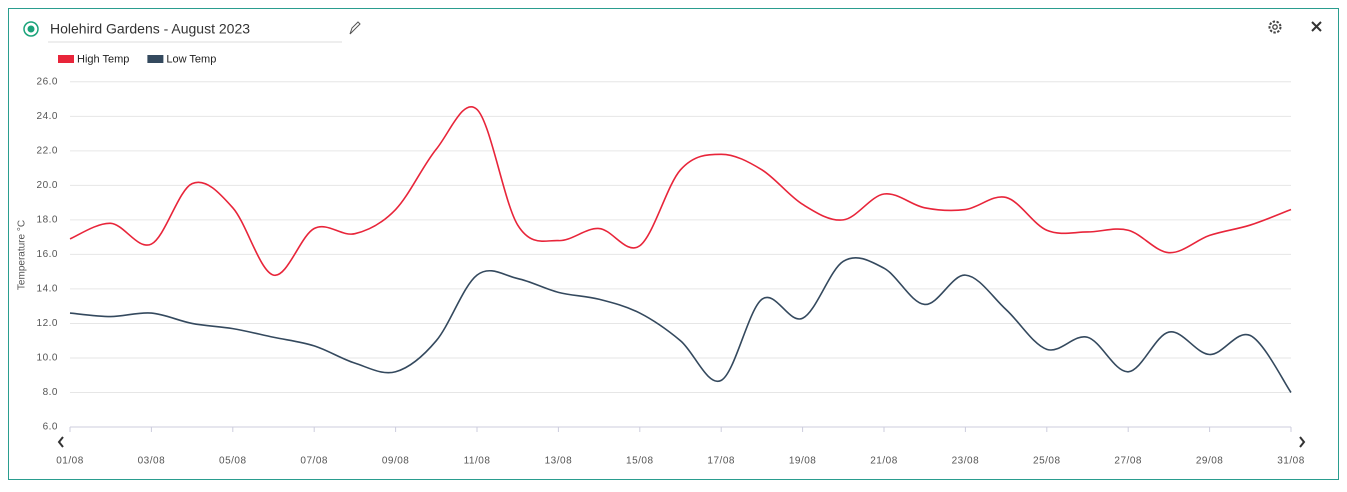  What do you see at coordinates (1128, 461) in the screenshot?
I see `x-tick-label: 27/08` at bounding box center [1128, 461].